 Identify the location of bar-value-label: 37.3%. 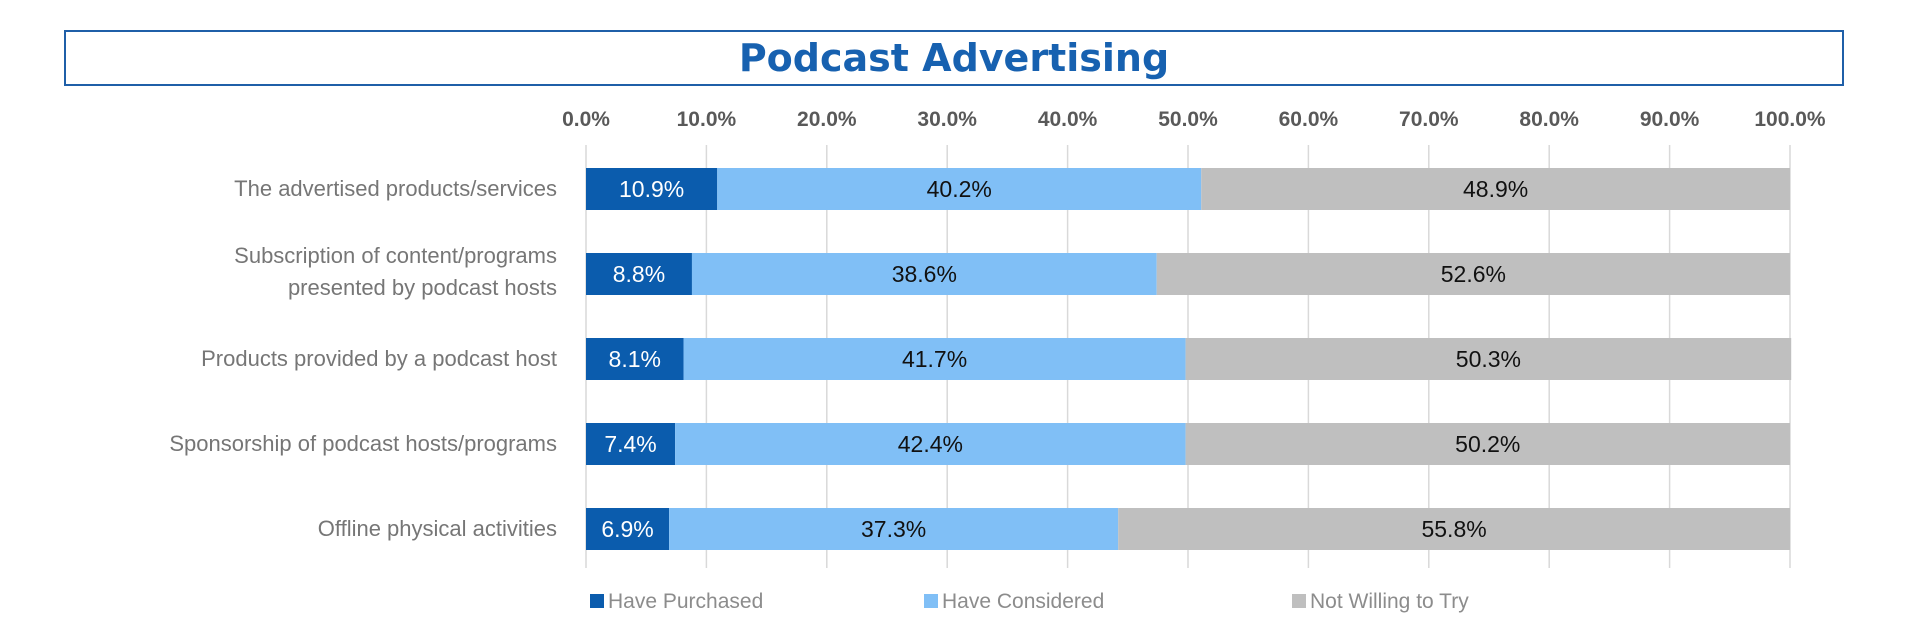
(893, 529).